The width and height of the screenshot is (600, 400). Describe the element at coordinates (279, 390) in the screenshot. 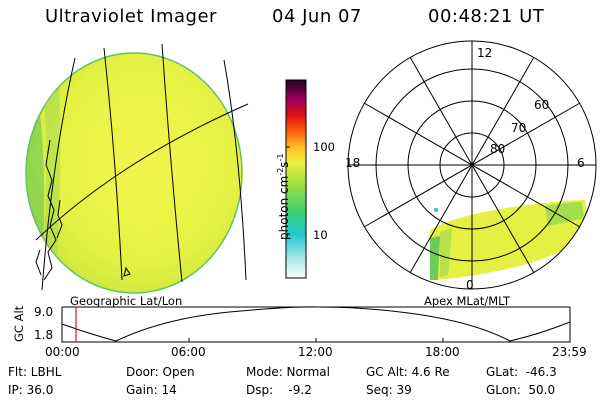

I see `dsp-status: Dsp: -9.2` at that location.